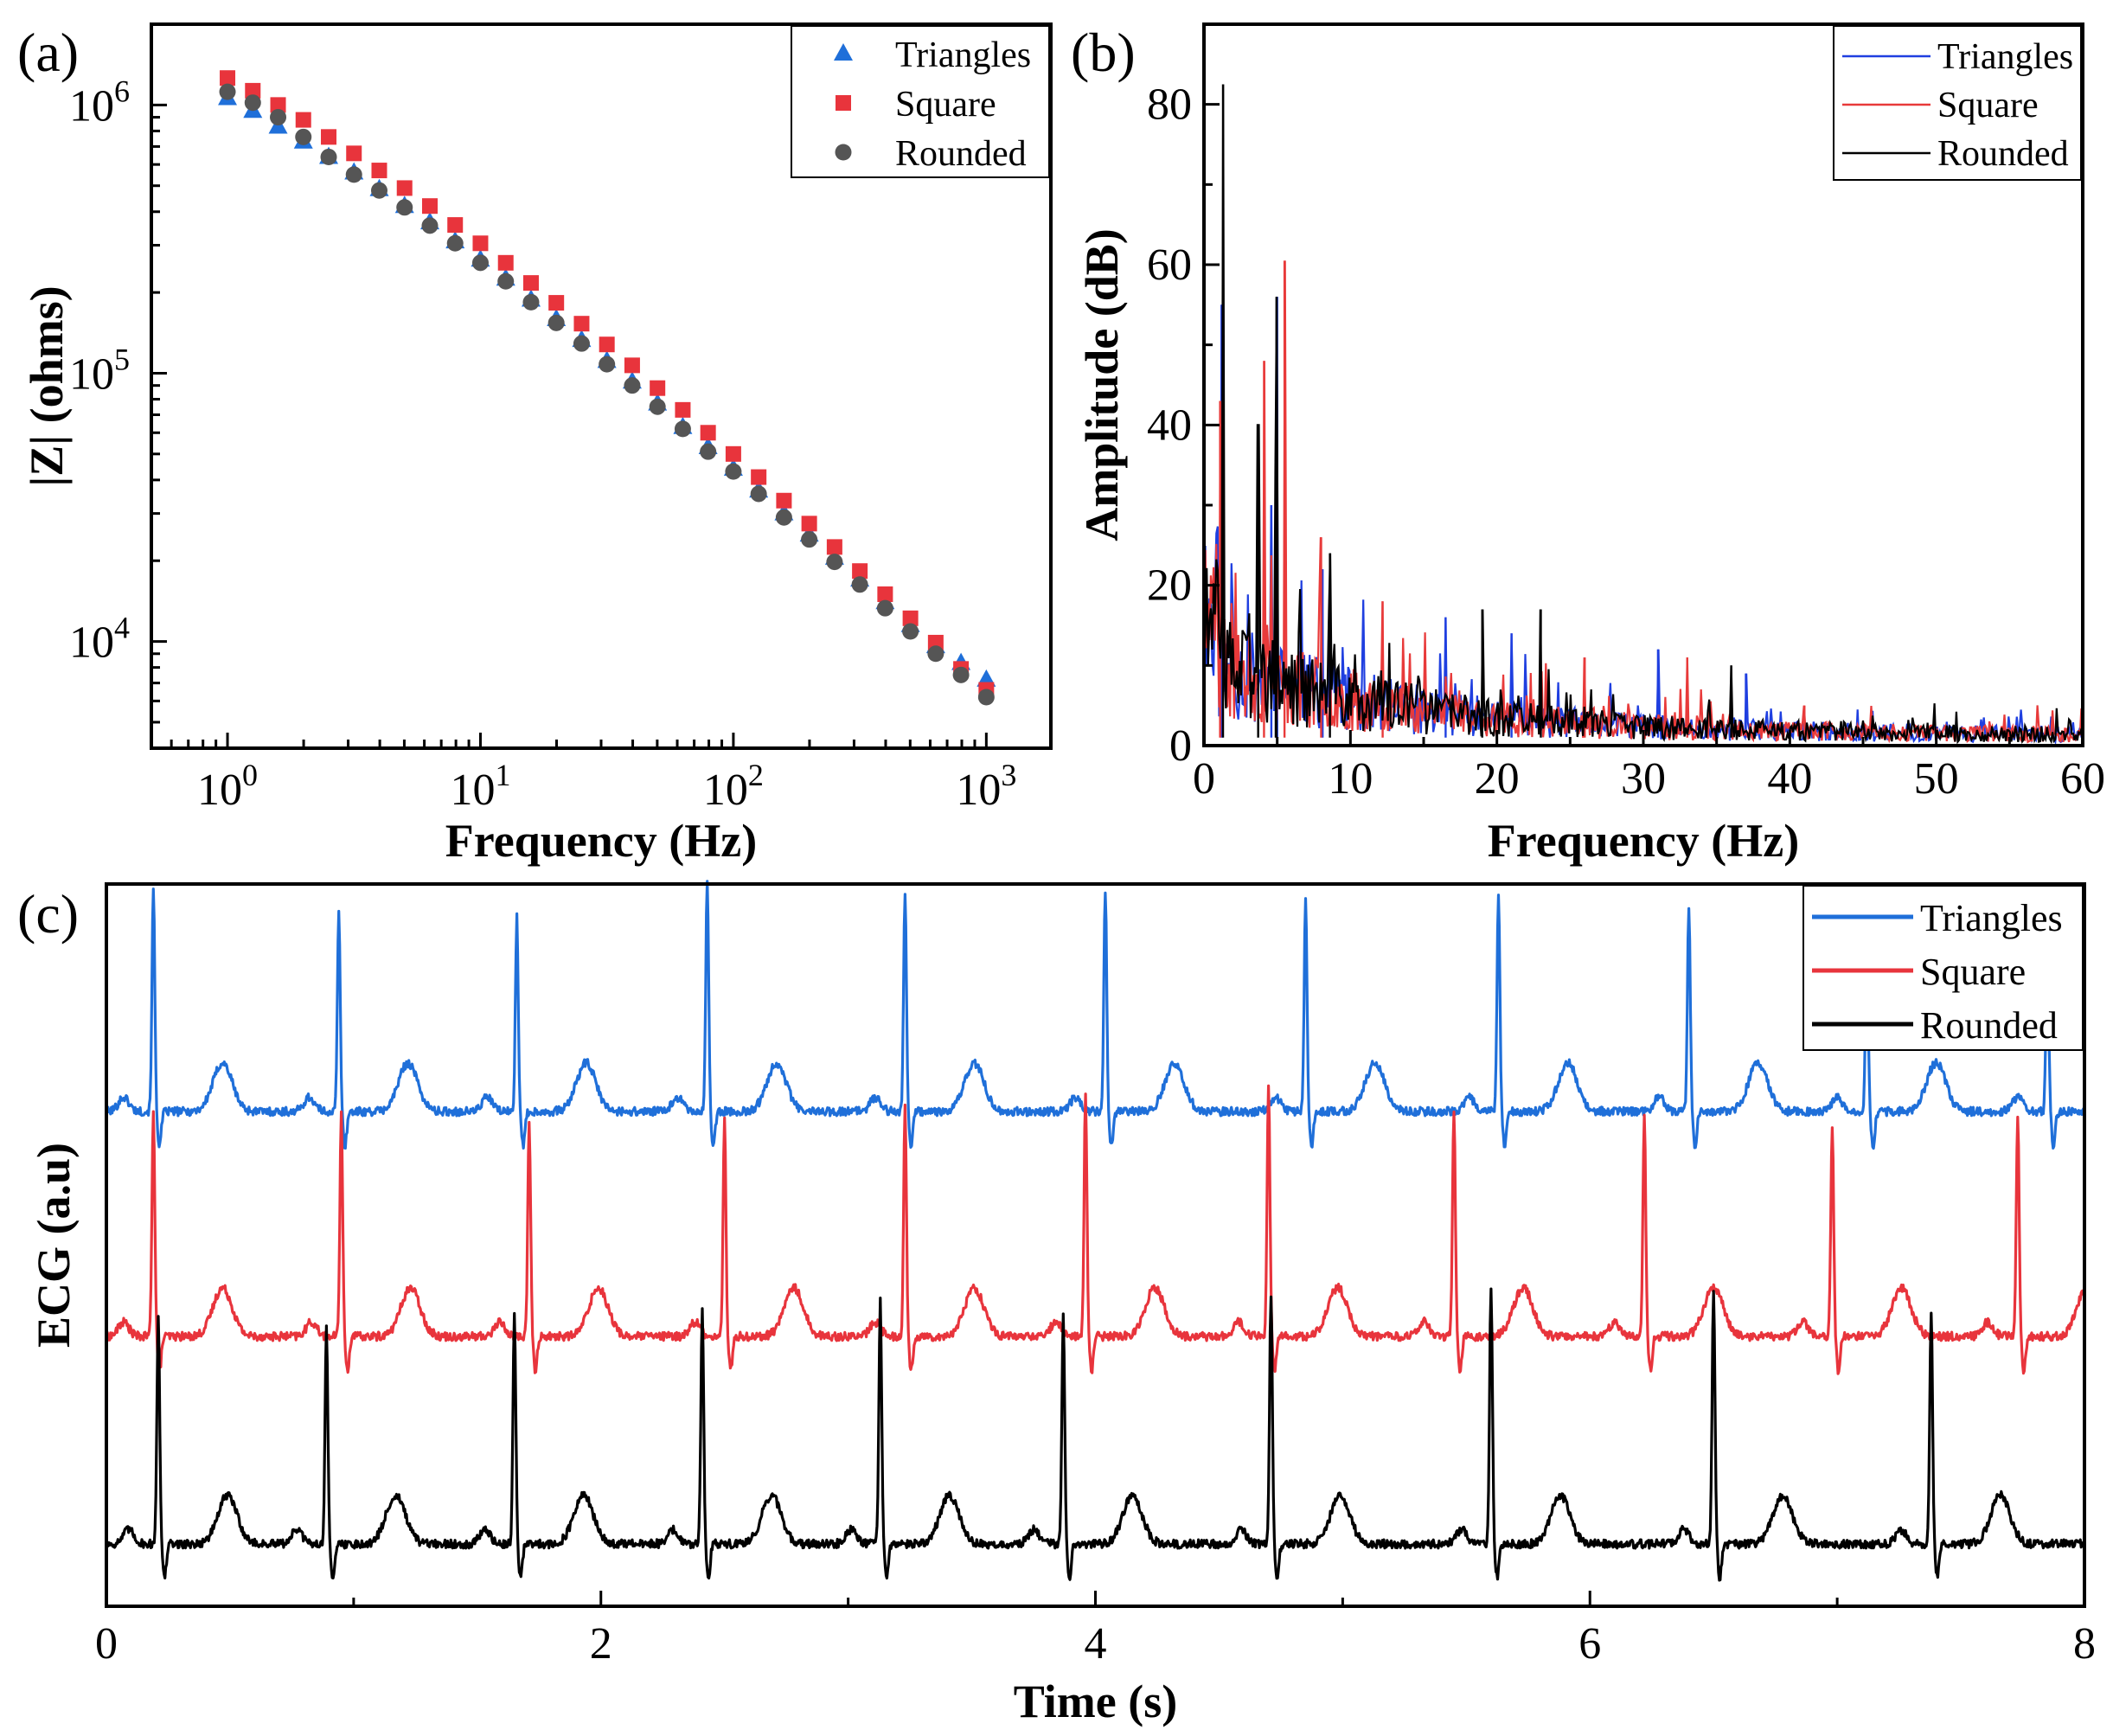  I want to click on x-tick-label: 10³, so click(986, 786).